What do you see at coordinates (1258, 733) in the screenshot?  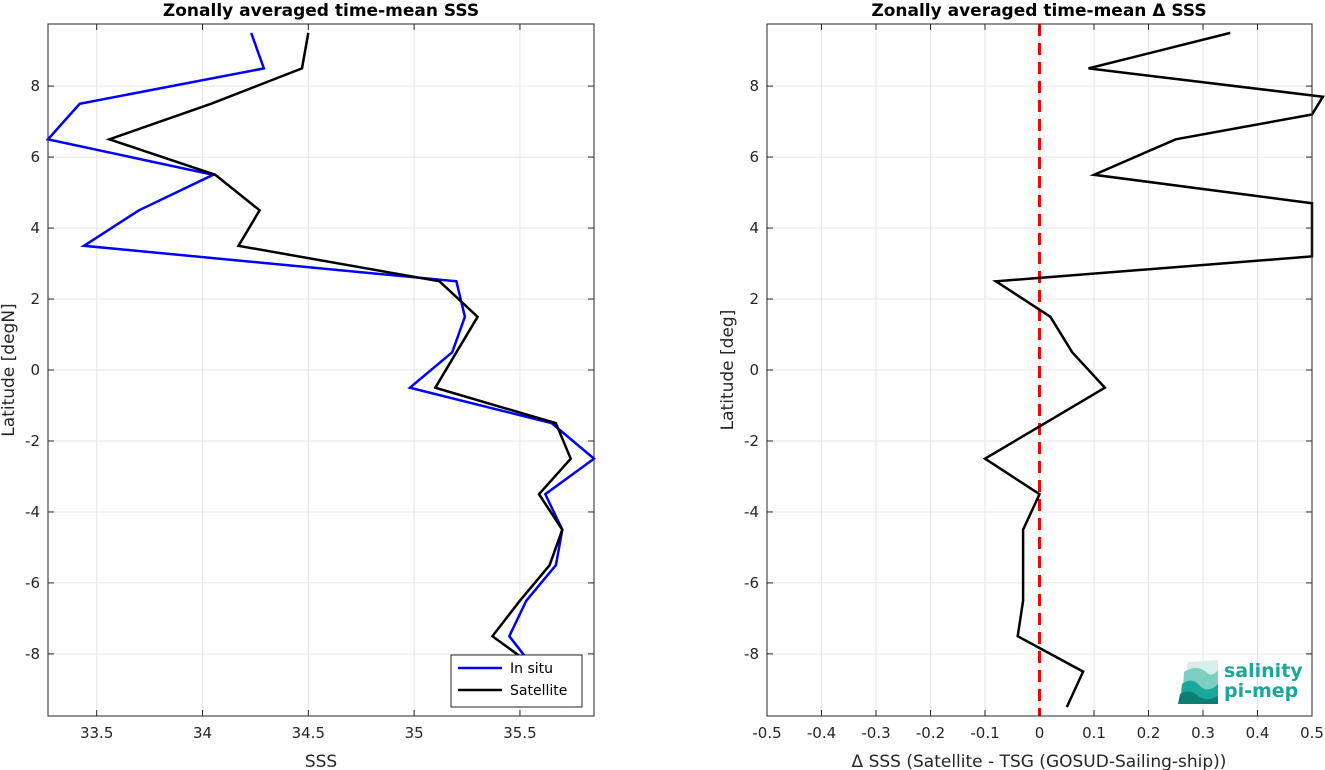 I see `delta-x-tick-label: 0.4` at bounding box center [1258, 733].